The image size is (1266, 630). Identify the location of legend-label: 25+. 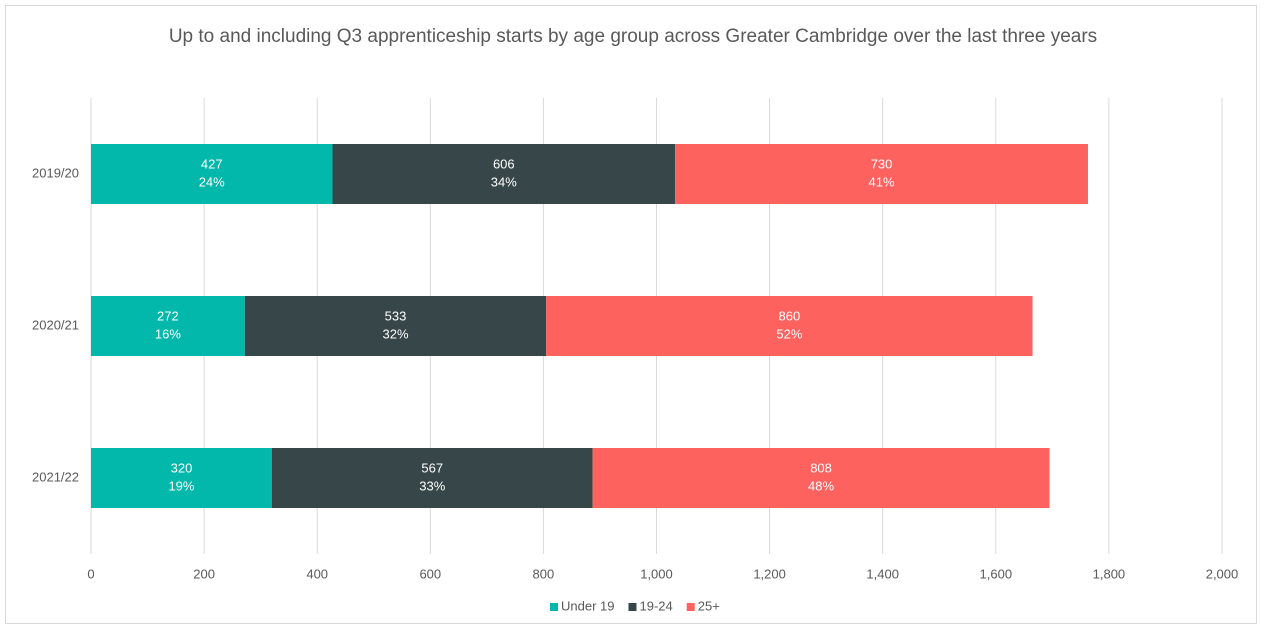
(709, 605).